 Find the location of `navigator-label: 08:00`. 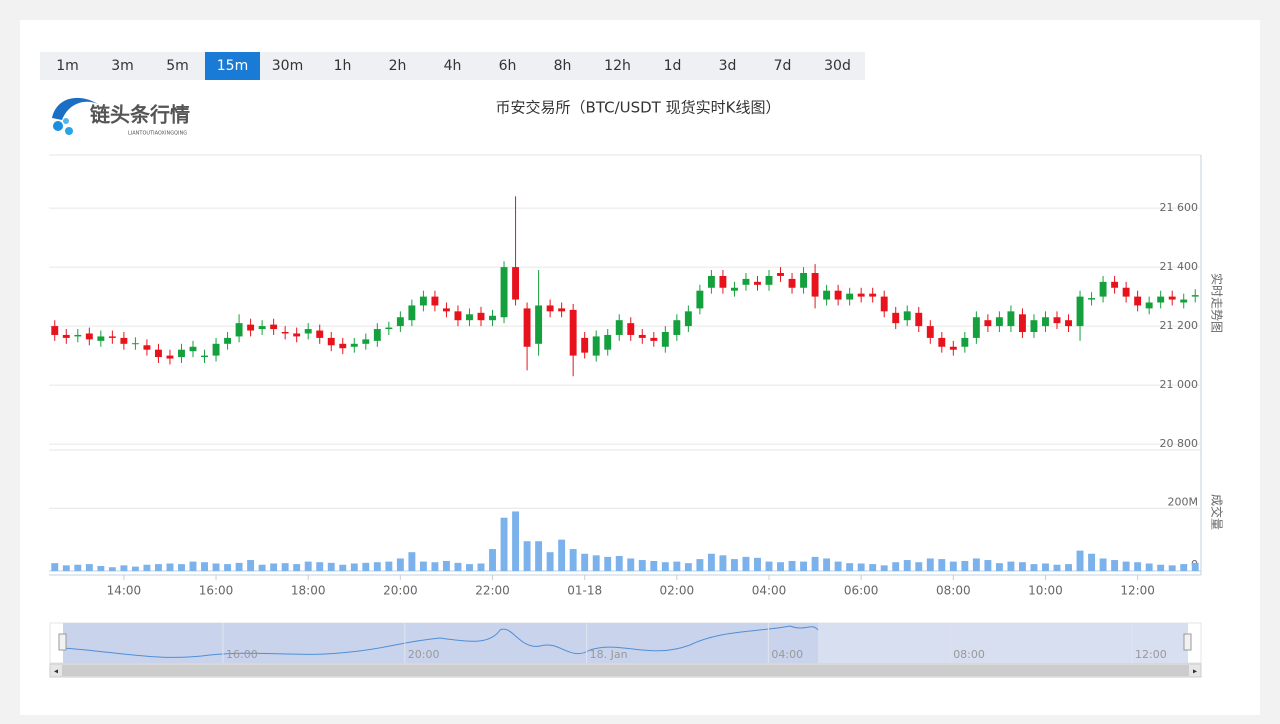

navigator-label: 08:00 is located at coordinates (969, 654).